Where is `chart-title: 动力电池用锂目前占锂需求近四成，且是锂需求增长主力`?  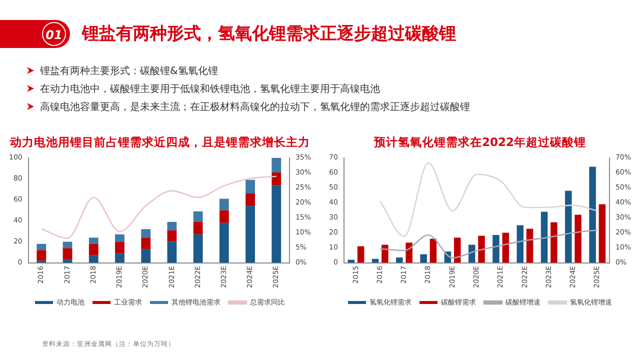
chart-title: 动力电池用锂目前占锂需求近四成，且是锂需求增长主力 is located at coordinates (159, 141).